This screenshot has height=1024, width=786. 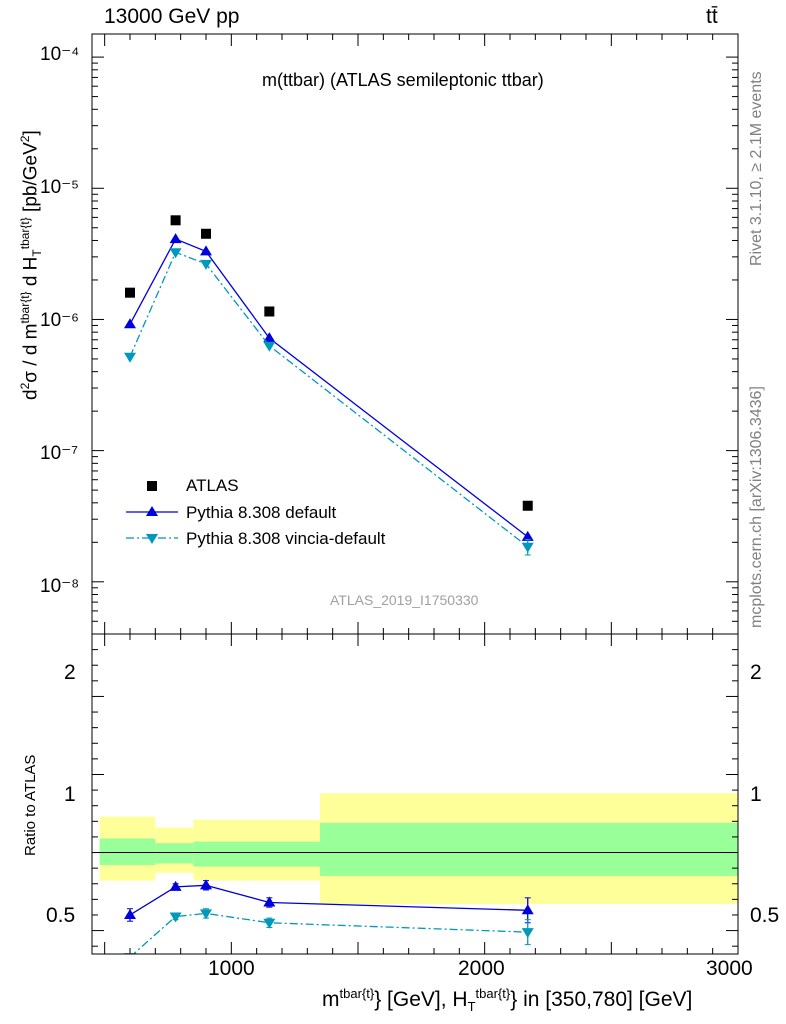 I want to click on process-label: 13000 GeV pp, so click(x=172, y=16).